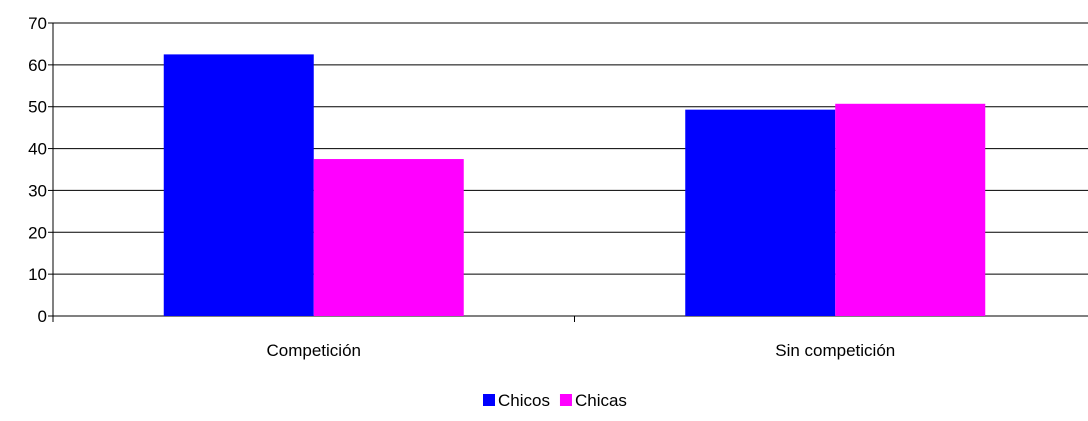 This screenshot has height=421, width=1088. Describe the element at coordinates (565, 400) in the screenshot. I see `legend-swatch-chicas` at that location.